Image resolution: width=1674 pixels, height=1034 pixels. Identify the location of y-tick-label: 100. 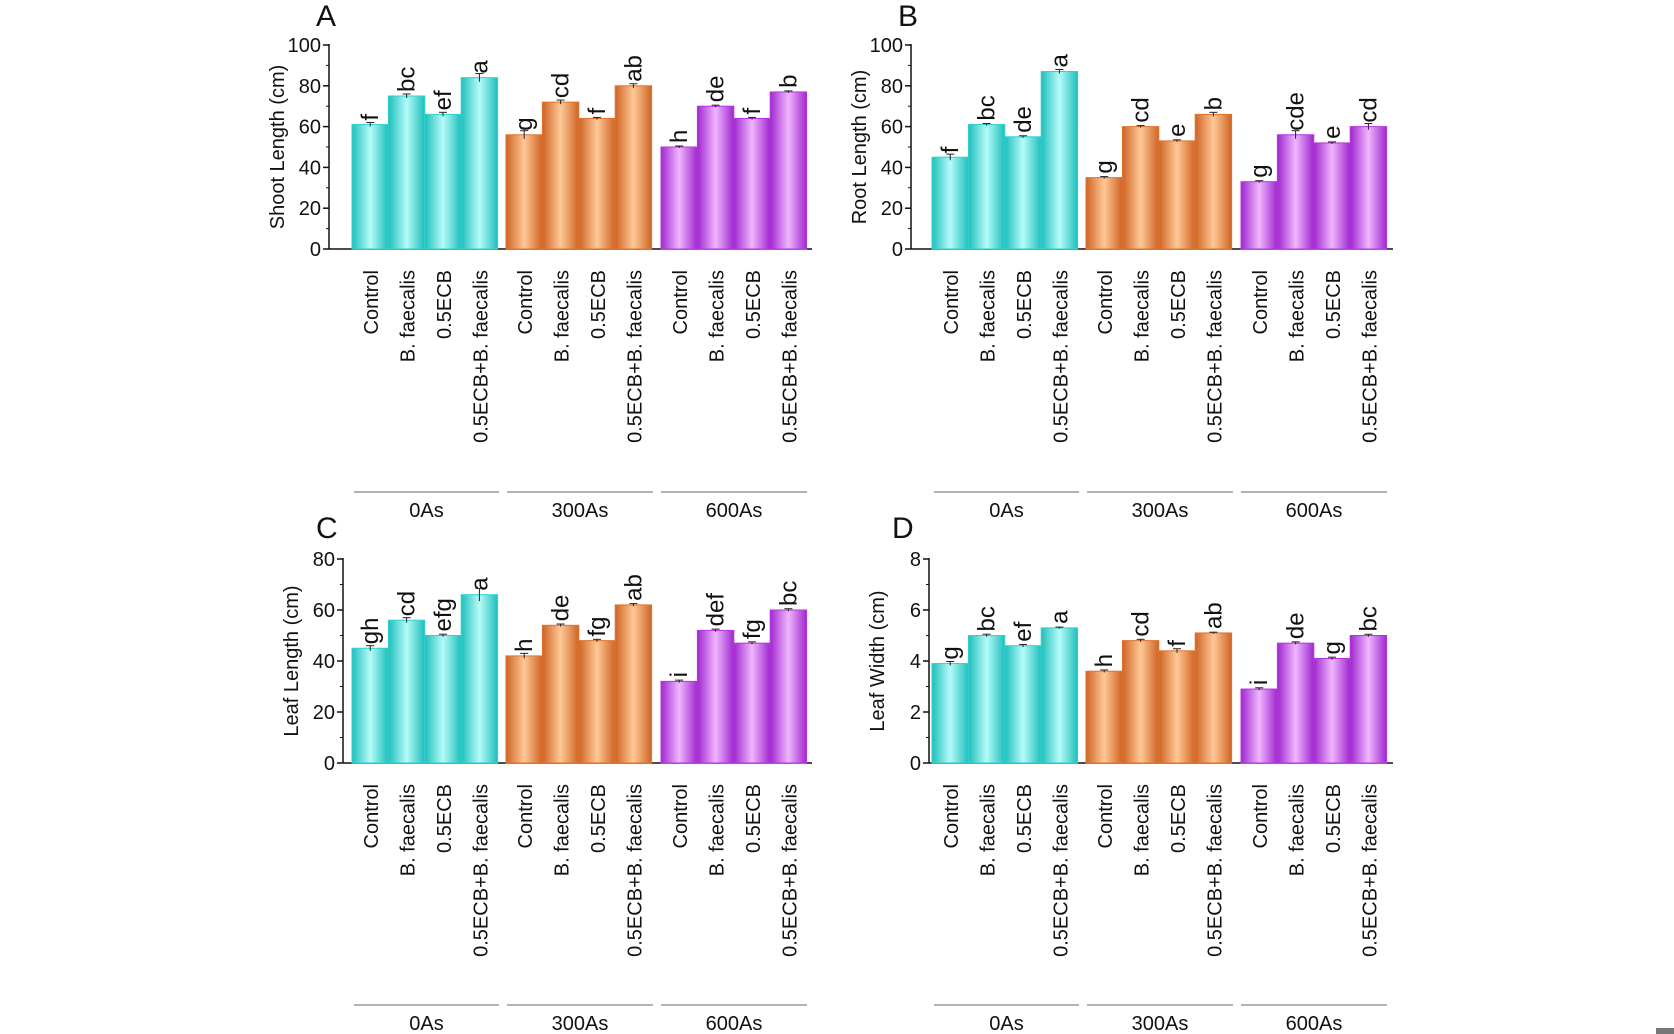
(886, 46).